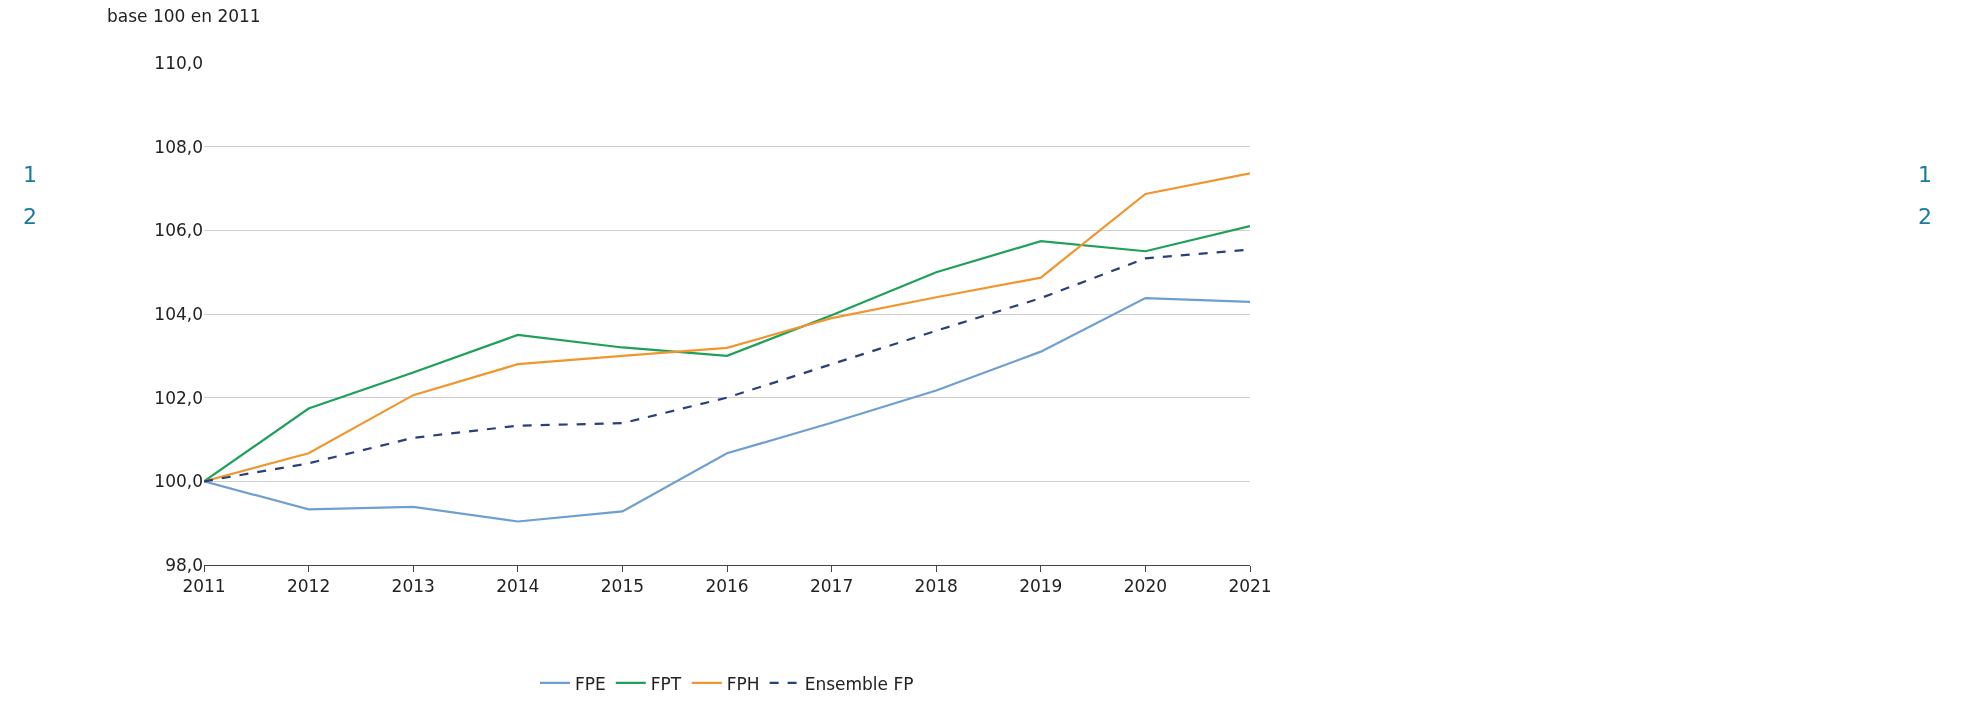 This screenshot has width=1963, height=713. I want to click on x-tick-label: 2012, so click(308, 586).